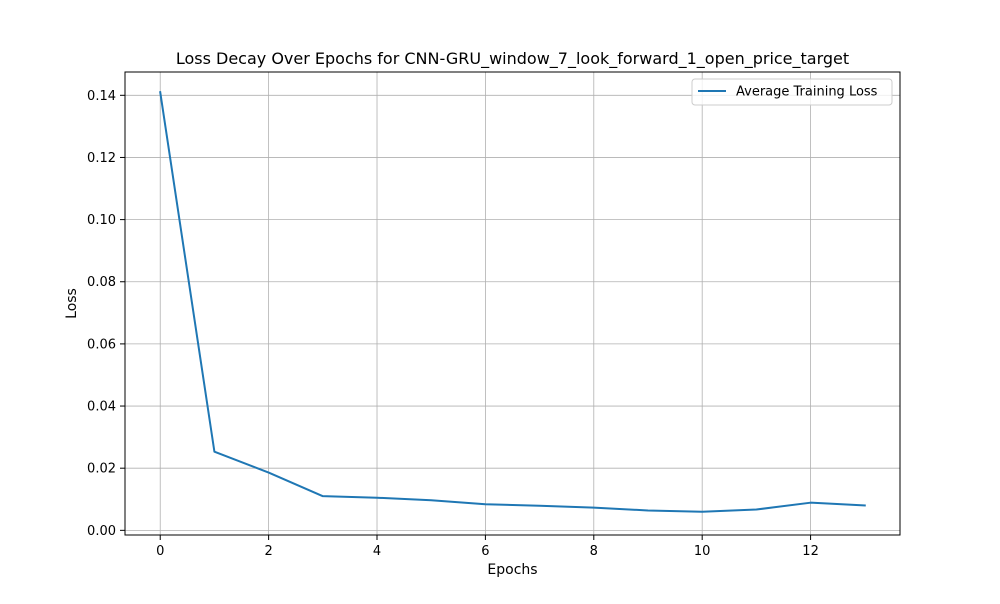 This screenshot has height=604, width=1000. Describe the element at coordinates (106, 314) in the screenshot. I see `y-axis-ticks: 0.00 0.02 0.04 0.06 0.08 0.10 0.12 0.14` at that location.